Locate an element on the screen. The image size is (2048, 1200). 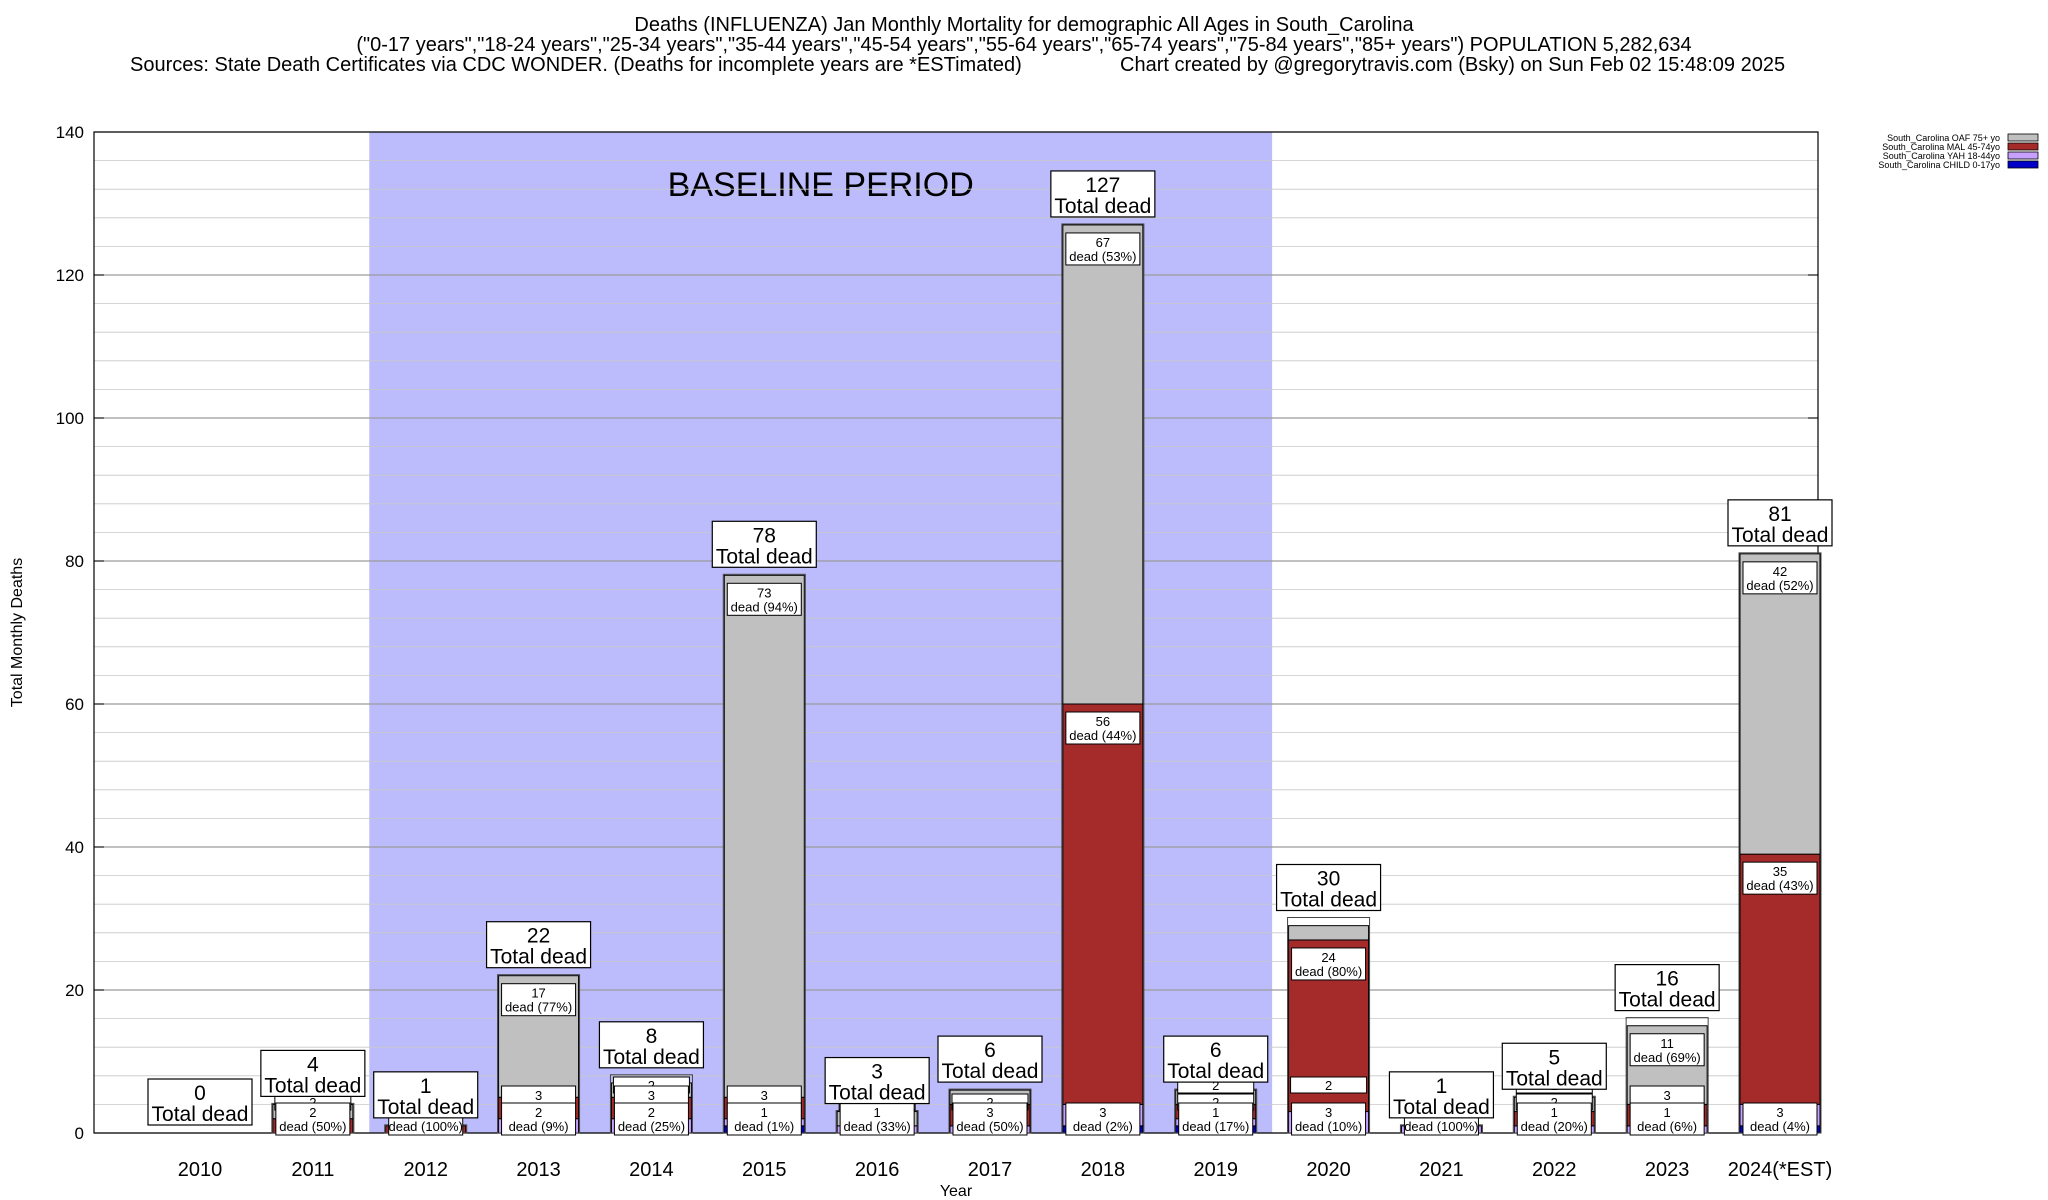
y-tick-label: 20 is located at coordinates (74, 990).